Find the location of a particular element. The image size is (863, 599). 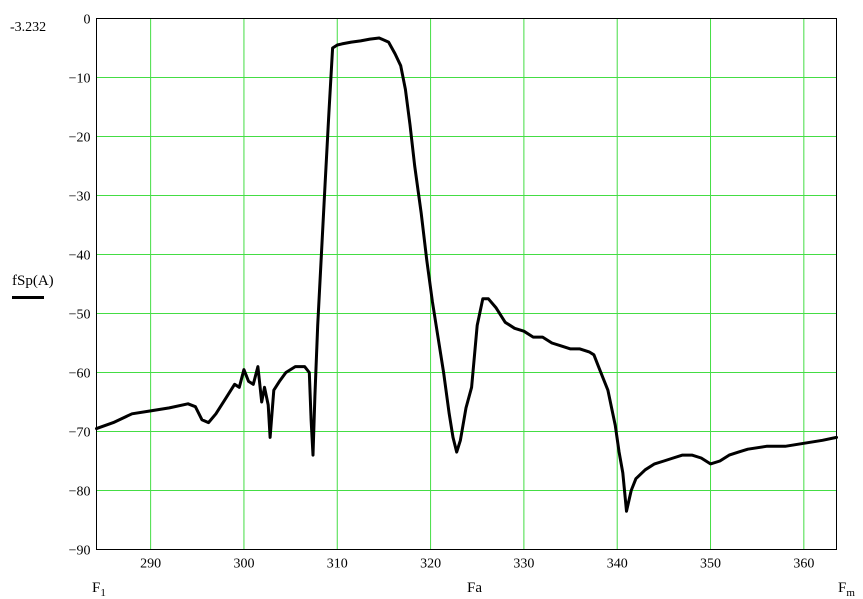

x-axis-right-label: Fm is located at coordinates (846, 589).